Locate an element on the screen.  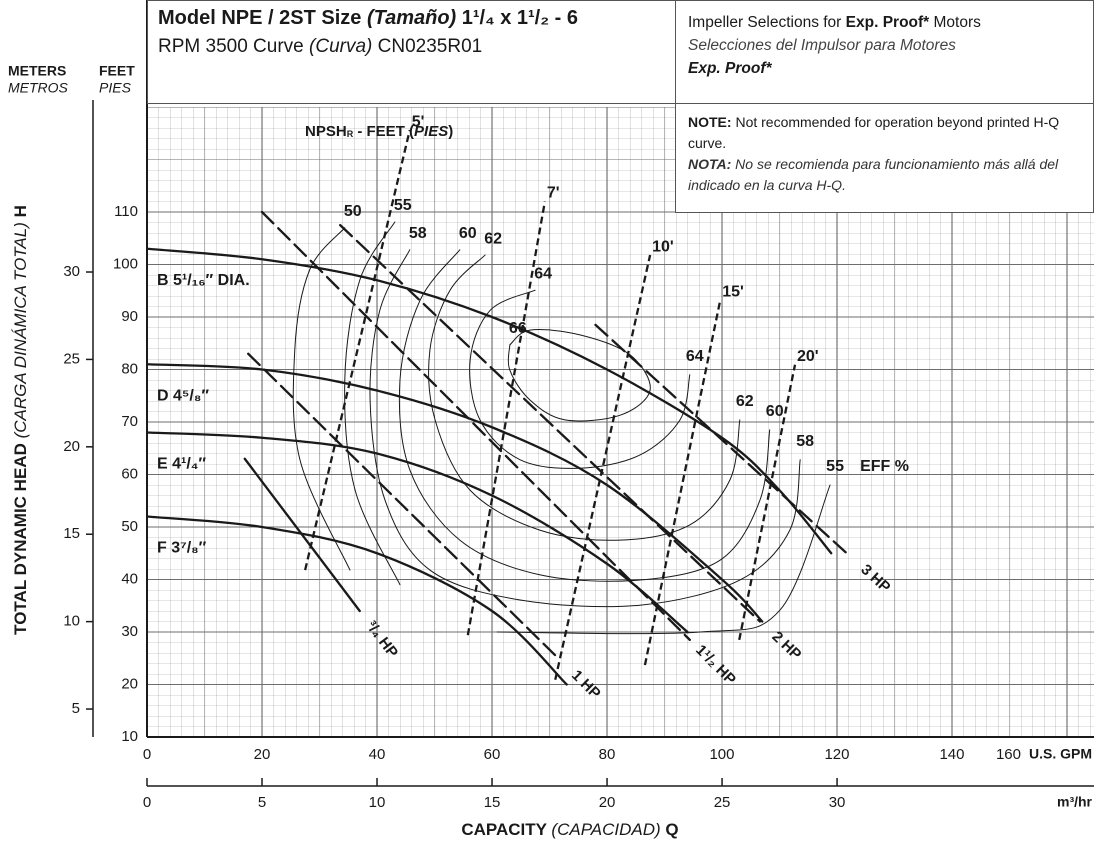
y-tick-label: 90 is located at coordinates (129, 316).